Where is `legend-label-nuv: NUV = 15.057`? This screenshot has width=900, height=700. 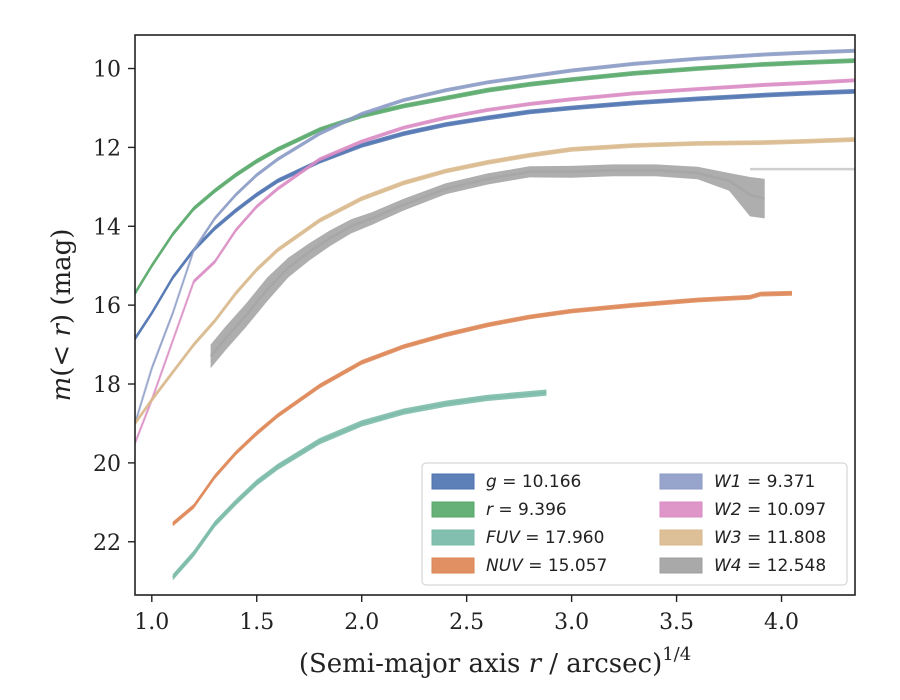 legend-label-nuv: NUV = 15.057 is located at coordinates (546, 566).